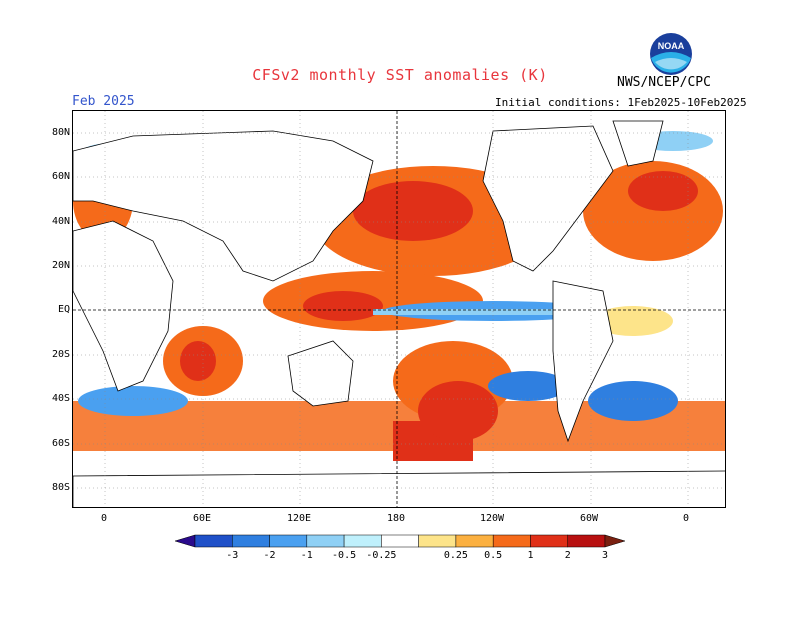 The image size is (800, 618). I want to click on colorbar-tick-label: -1, so click(307, 555).